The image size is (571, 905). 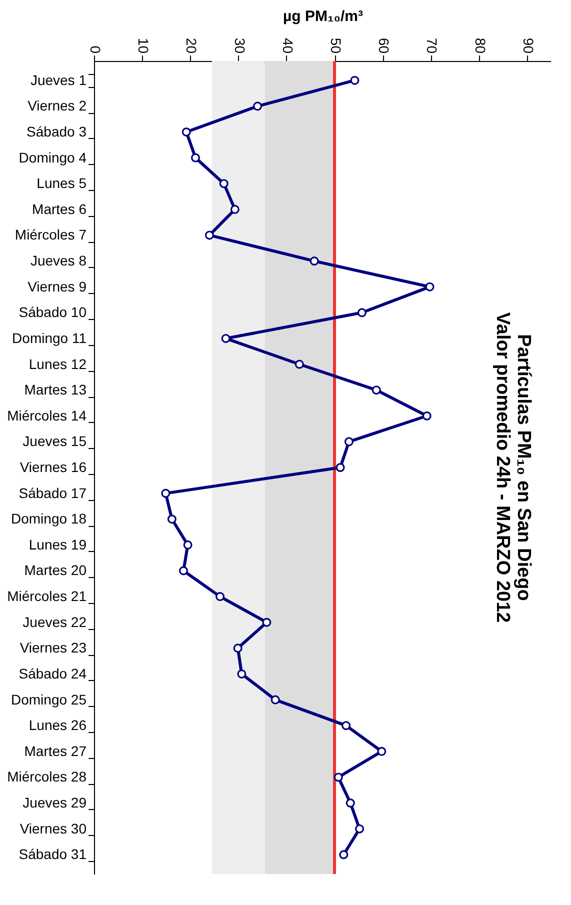 I want to click on x-tick-label: 60, so click(x=384, y=46).